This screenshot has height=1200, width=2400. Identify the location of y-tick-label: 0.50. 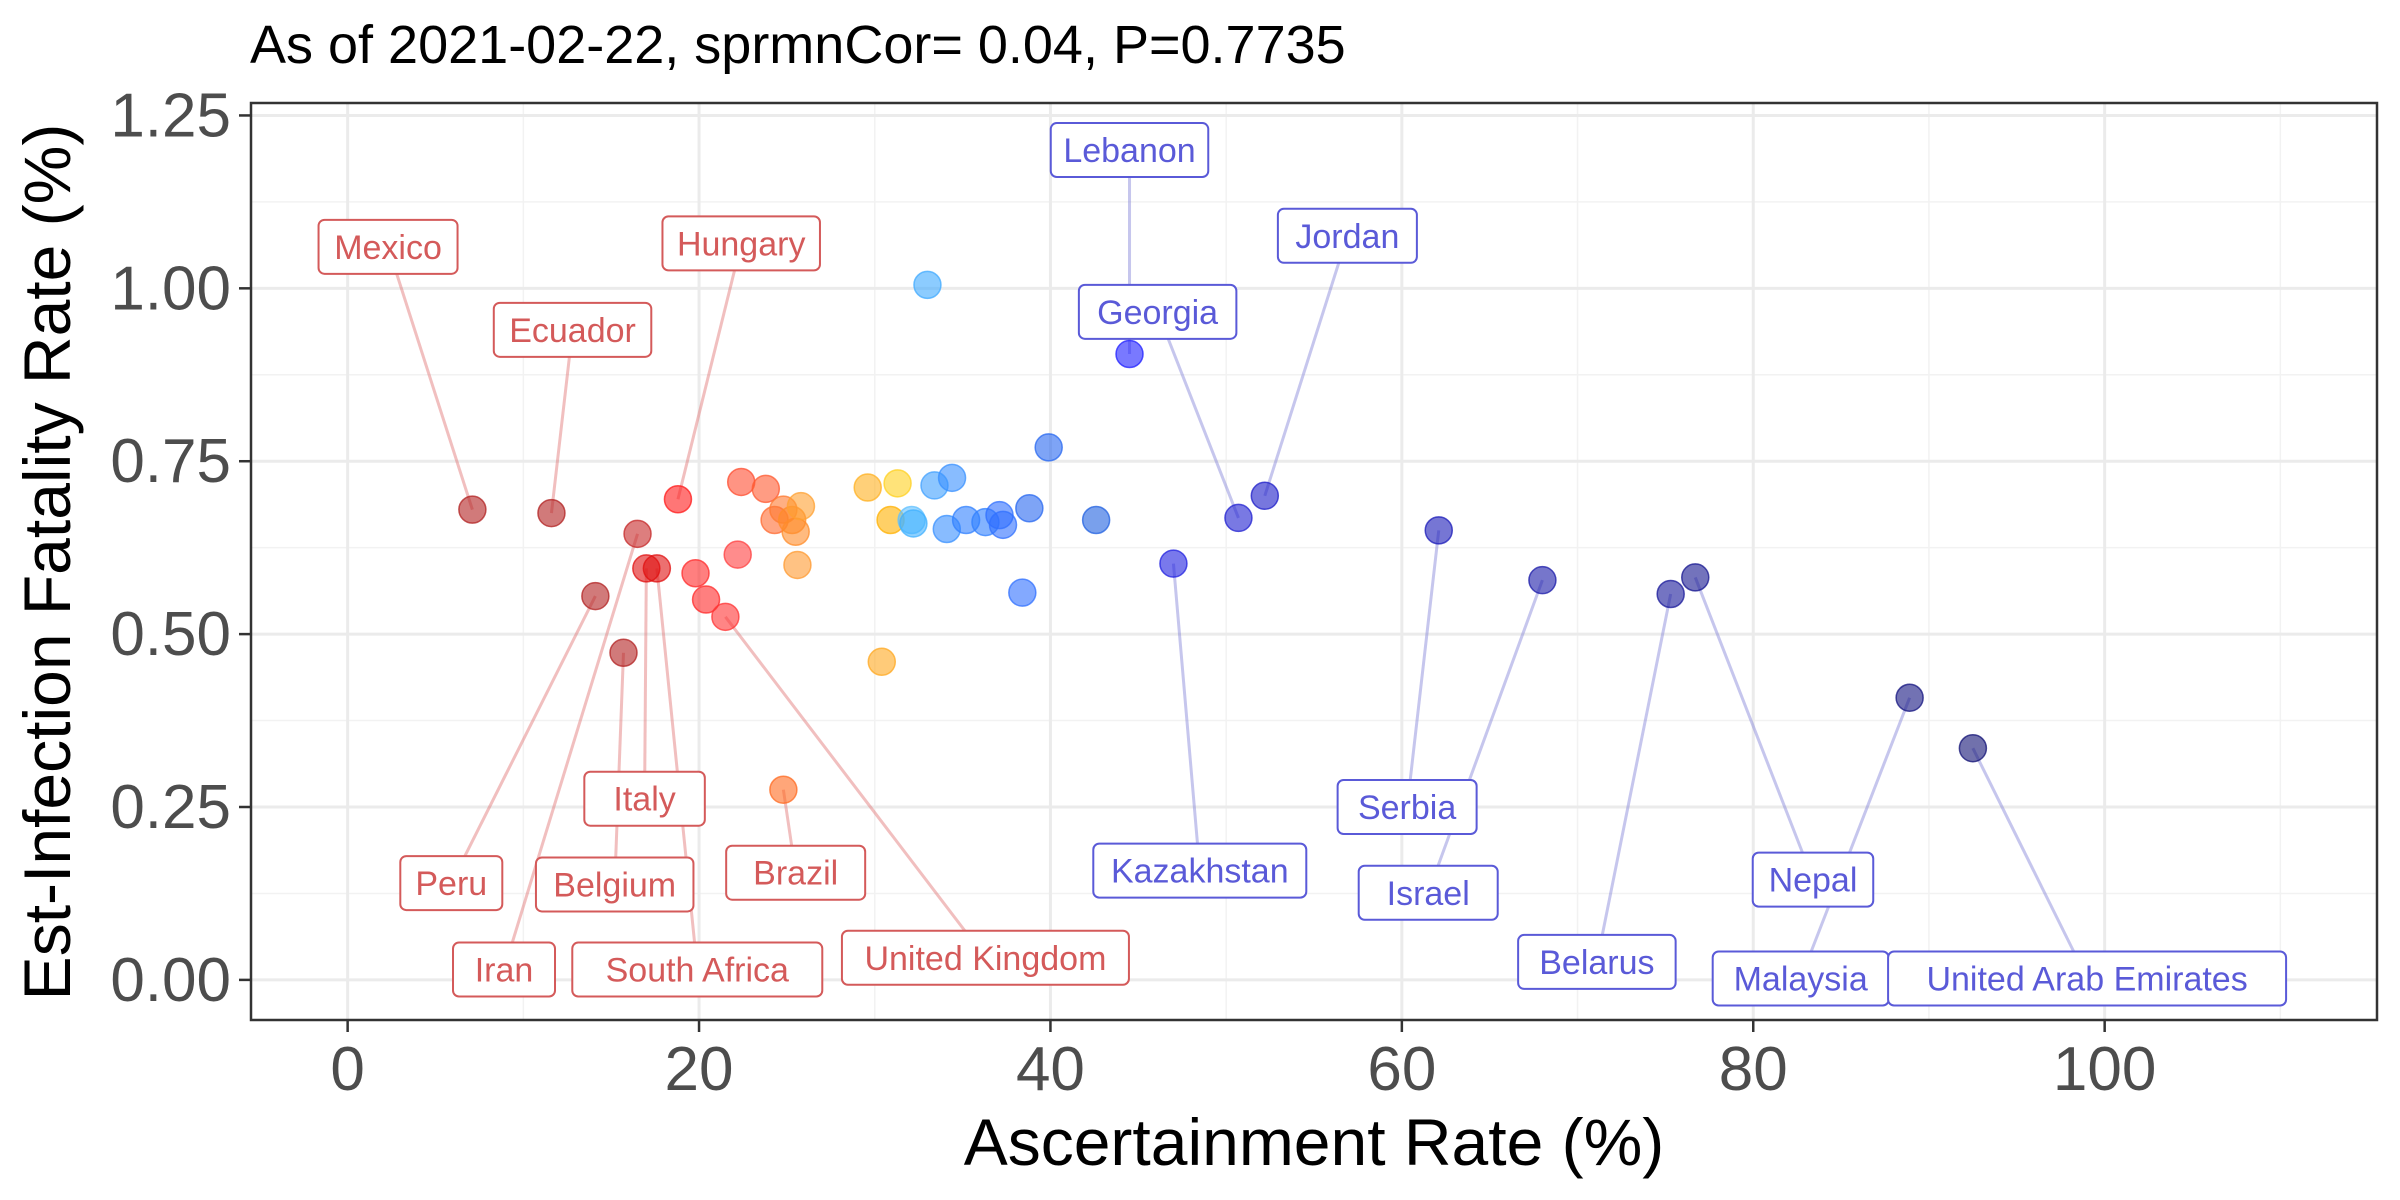
(170, 634).